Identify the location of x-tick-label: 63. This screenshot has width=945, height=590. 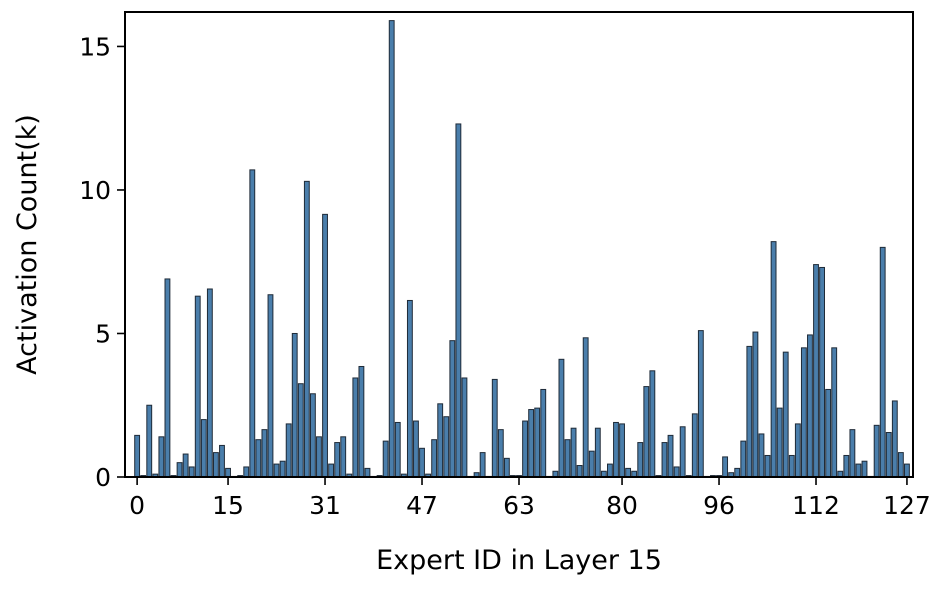
(519, 505).